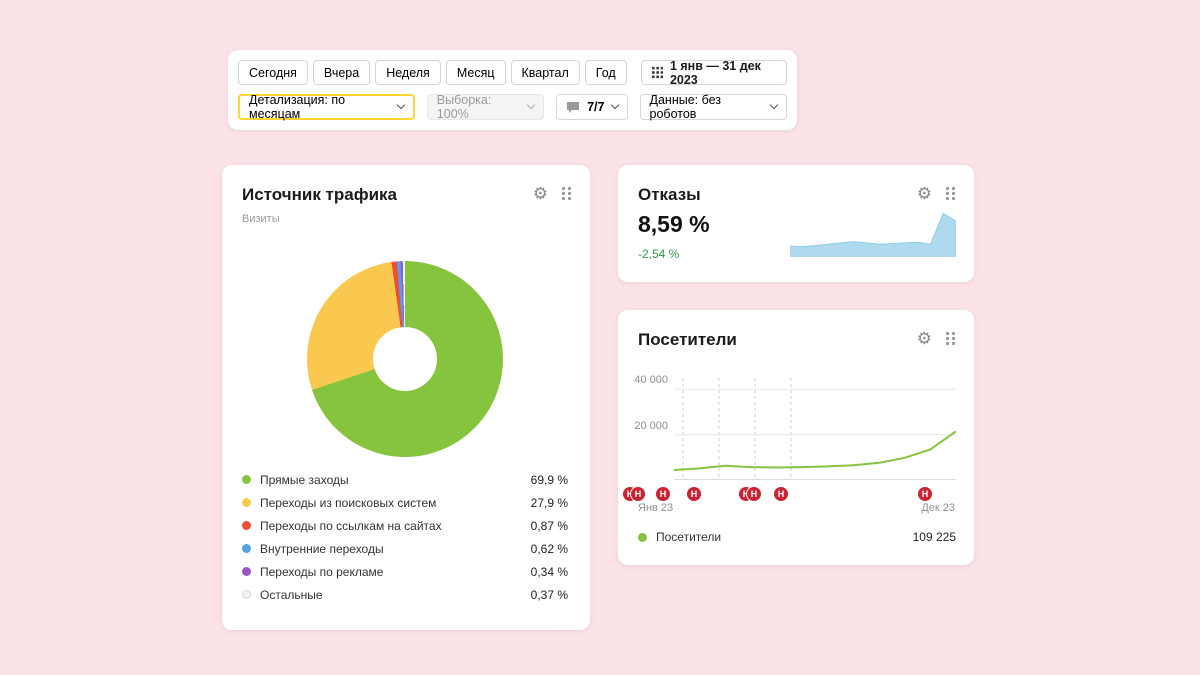 Image resolution: width=1200 pixels, height=675 pixels. I want to click on legend-item: Переходы по ссылкам на сайтах 0,87 %, so click(405, 525).